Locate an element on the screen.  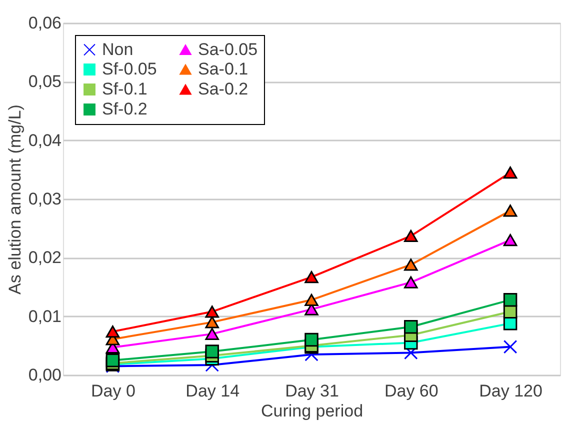
x-tick-label: Day 120 is located at coordinates (510, 391).